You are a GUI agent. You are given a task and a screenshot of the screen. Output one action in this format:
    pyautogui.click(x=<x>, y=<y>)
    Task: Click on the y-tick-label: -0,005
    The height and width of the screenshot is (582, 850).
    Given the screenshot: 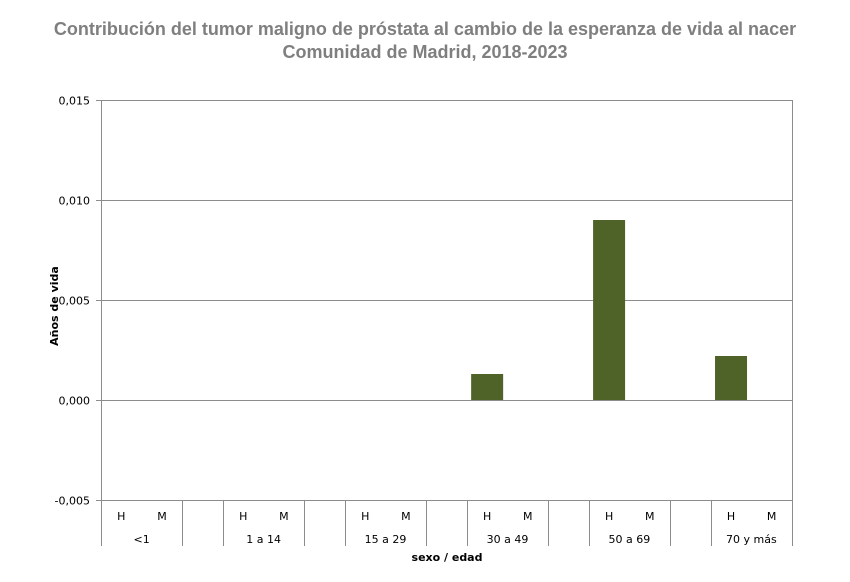 What is the action you would take?
    pyautogui.click(x=72, y=501)
    